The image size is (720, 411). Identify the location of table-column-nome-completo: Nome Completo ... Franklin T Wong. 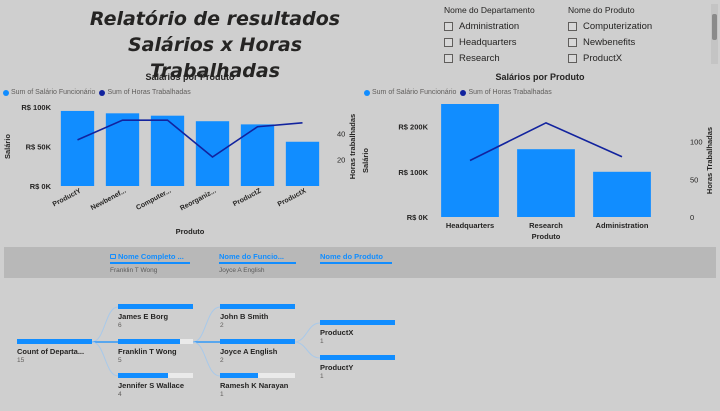
(150, 263).